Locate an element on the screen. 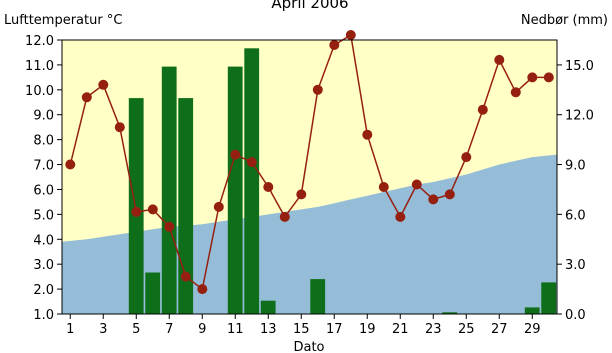 This screenshot has width=612, height=353. left-axis-label: Lufttemperatur °C is located at coordinates (63, 20).